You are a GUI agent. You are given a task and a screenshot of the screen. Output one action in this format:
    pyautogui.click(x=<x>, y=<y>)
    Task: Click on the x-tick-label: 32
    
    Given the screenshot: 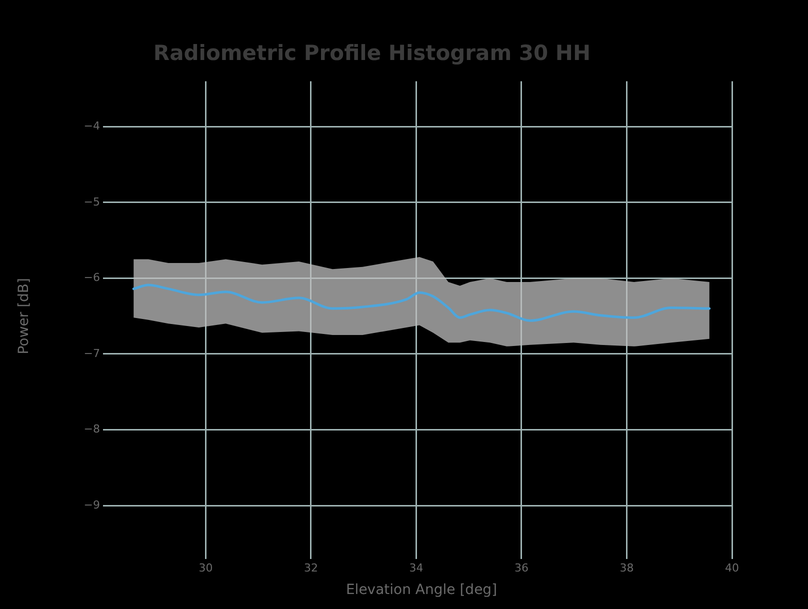 What is the action you would take?
    pyautogui.click(x=311, y=567)
    